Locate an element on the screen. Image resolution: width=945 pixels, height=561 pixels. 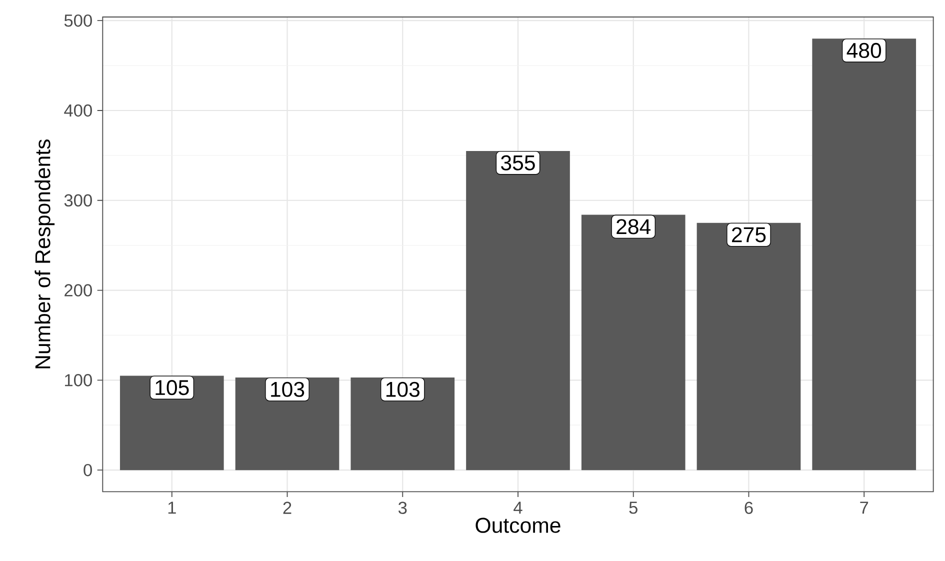
y-tick-label: 300 is located at coordinates (78, 200).